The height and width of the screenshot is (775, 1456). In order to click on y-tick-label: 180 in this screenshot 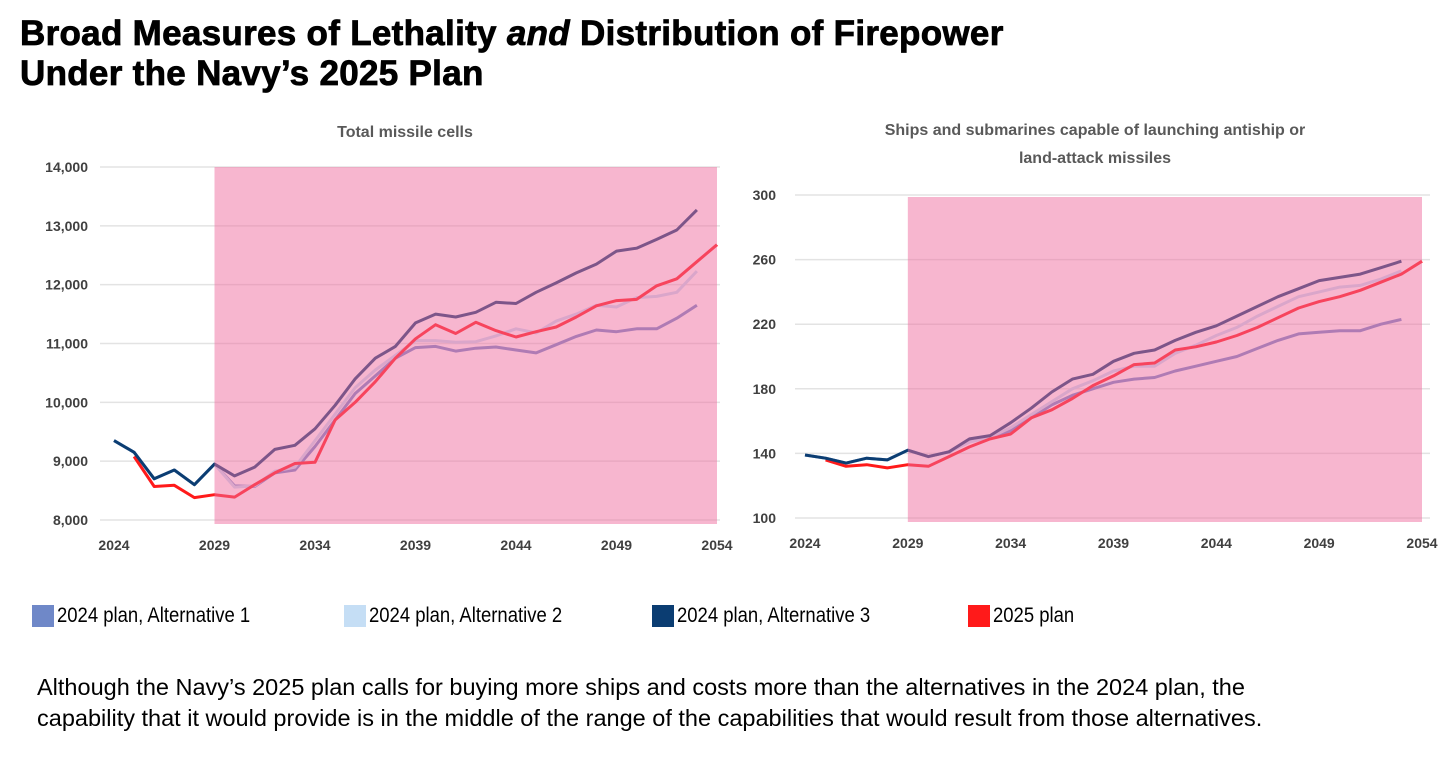, I will do `click(765, 389)`.